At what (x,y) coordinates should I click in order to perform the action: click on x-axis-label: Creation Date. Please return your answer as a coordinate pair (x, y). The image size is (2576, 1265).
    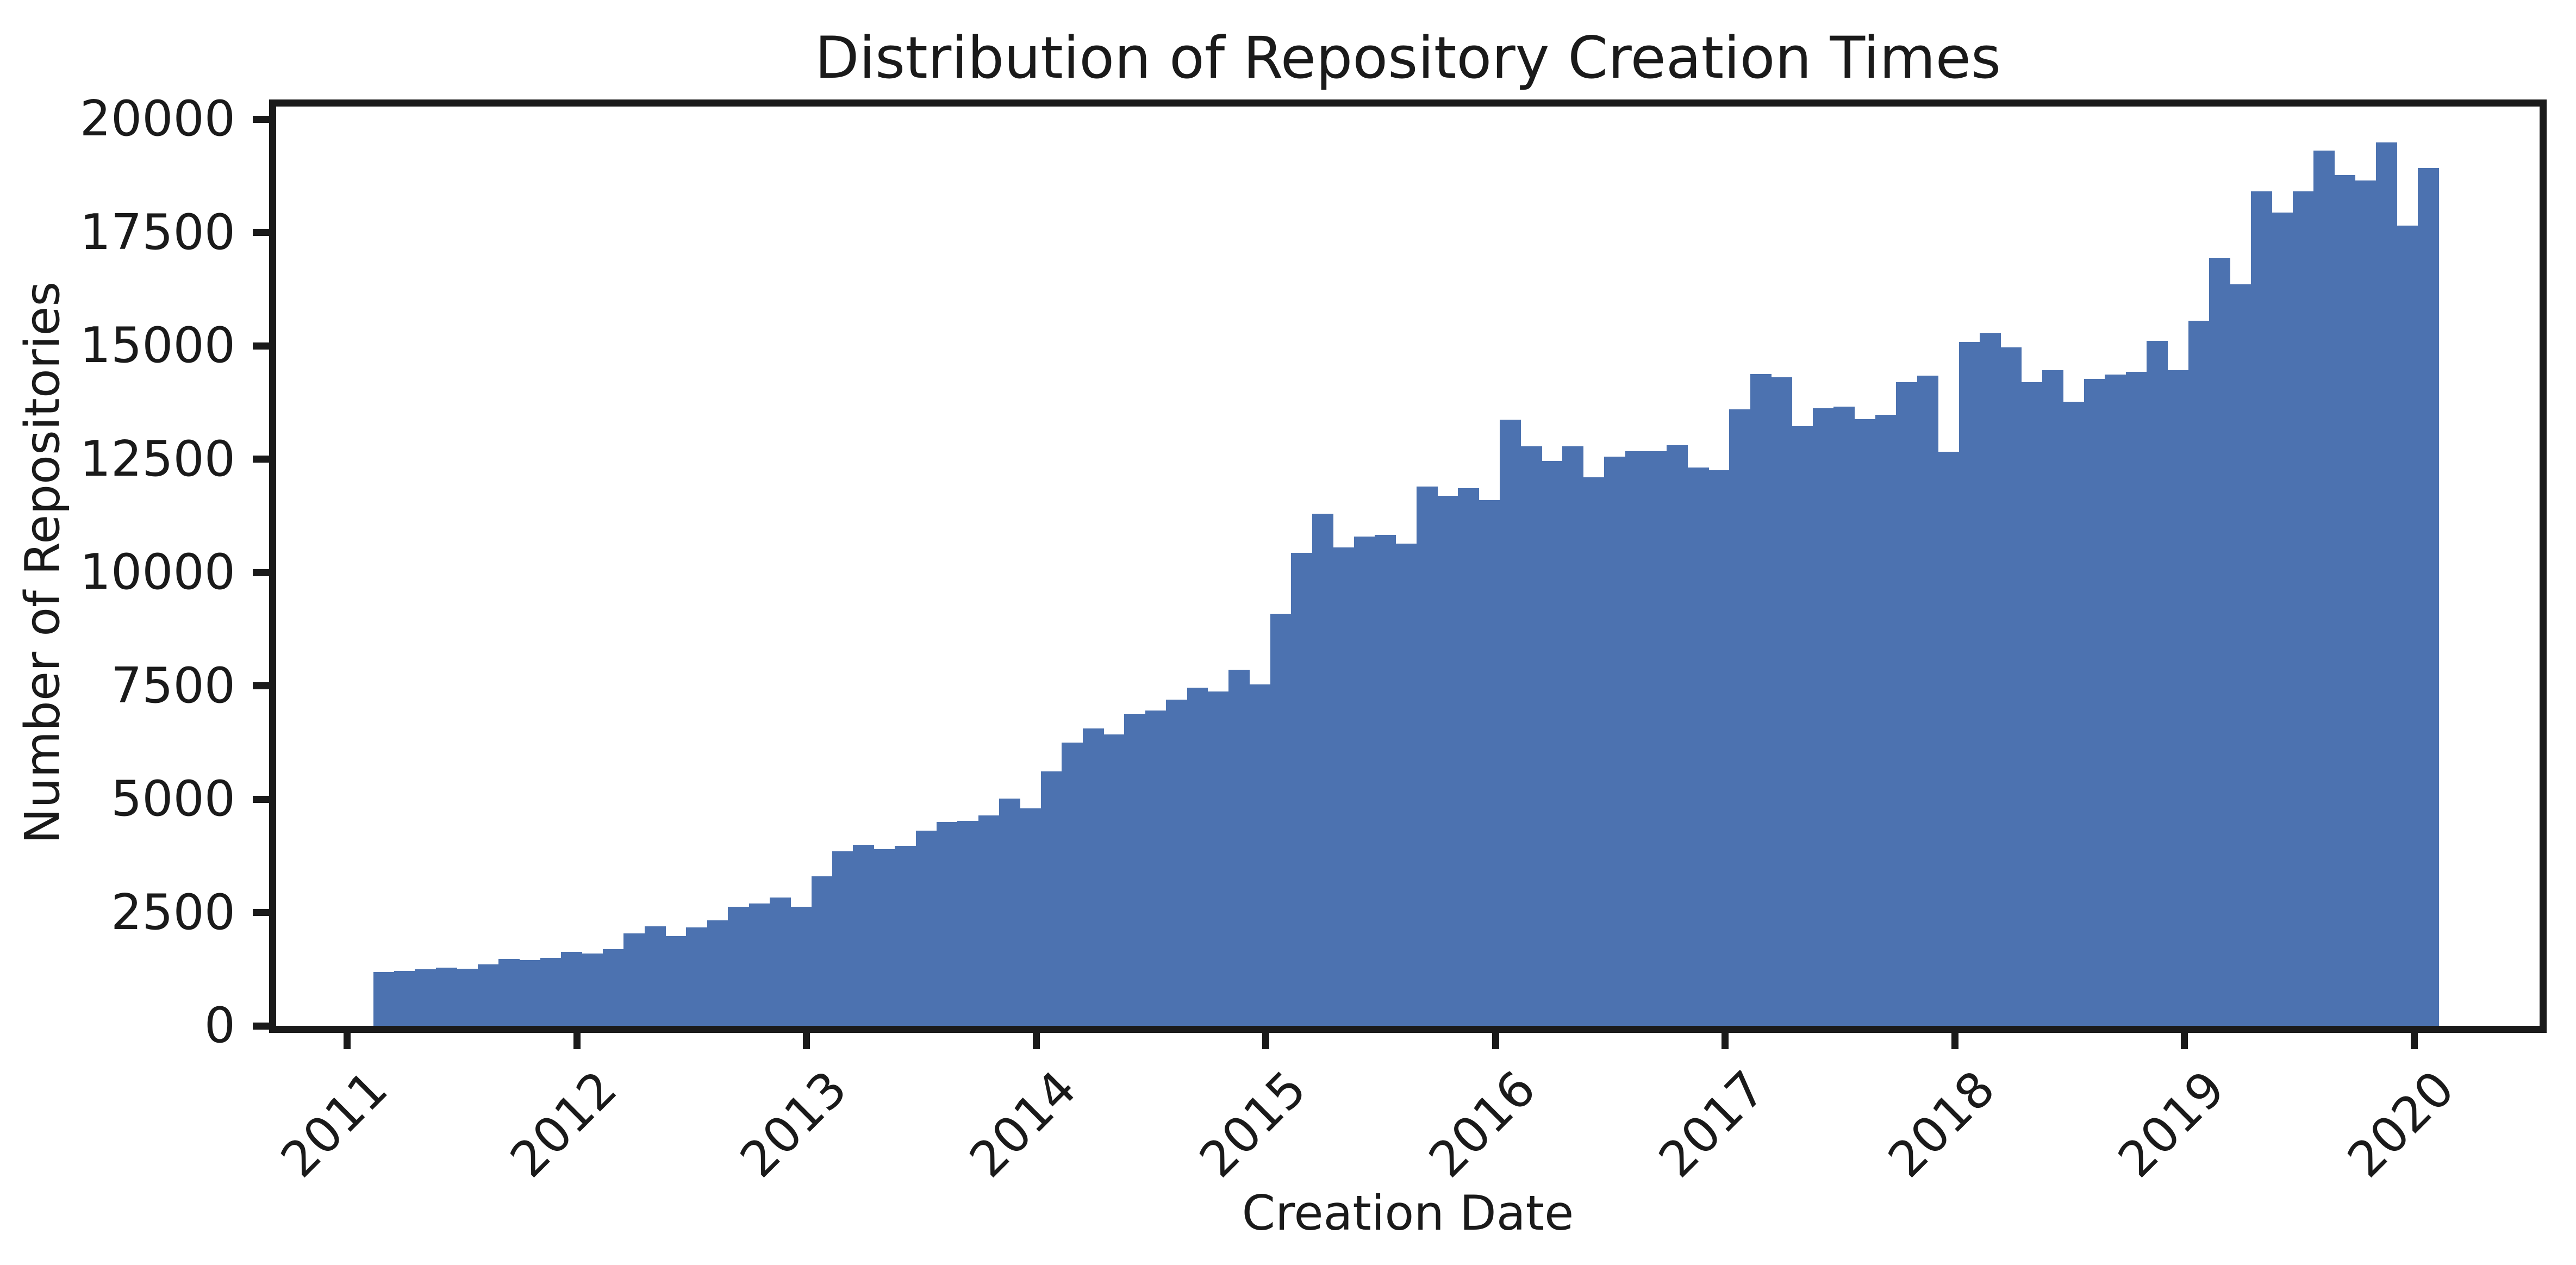
    Looking at the image, I should click on (1408, 1213).